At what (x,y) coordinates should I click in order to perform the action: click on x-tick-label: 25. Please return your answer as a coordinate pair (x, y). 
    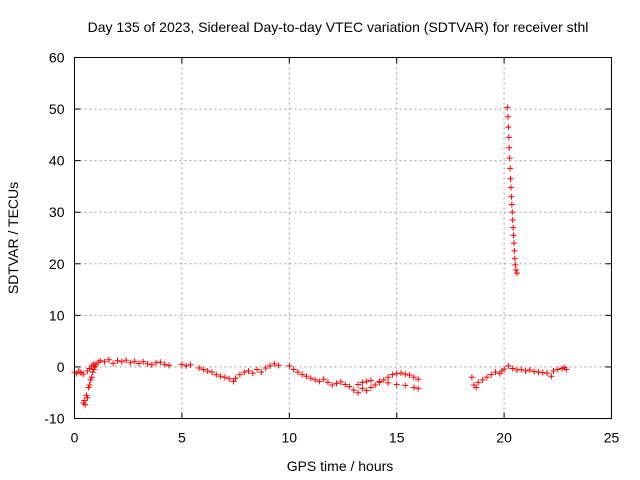
    Looking at the image, I should click on (612, 438).